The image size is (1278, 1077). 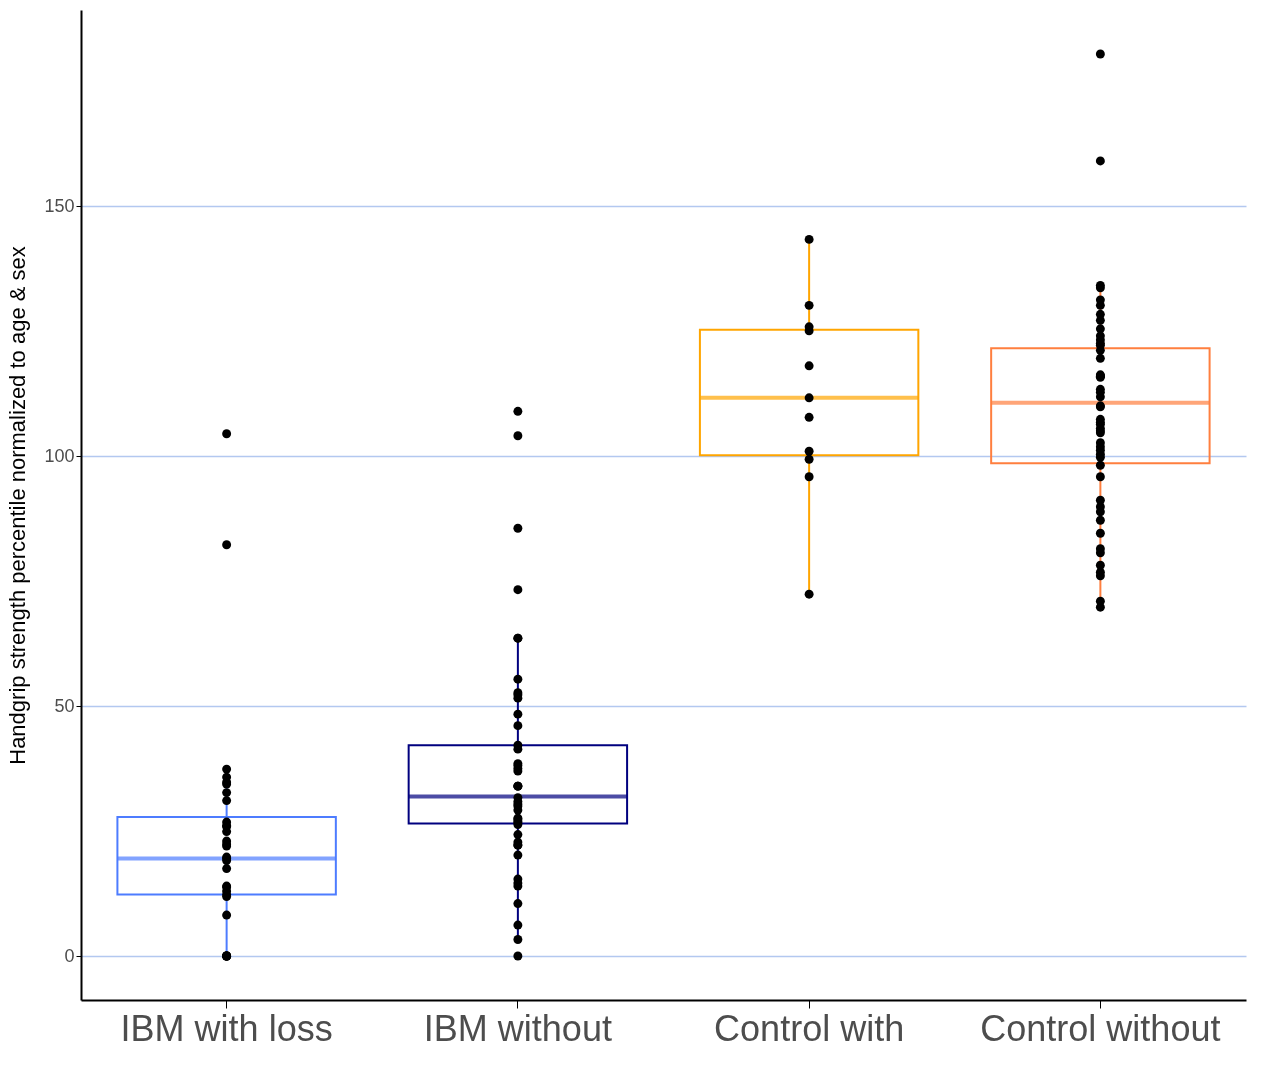 What do you see at coordinates (59, 205) in the screenshot?
I see `y-tick-label: 150` at bounding box center [59, 205].